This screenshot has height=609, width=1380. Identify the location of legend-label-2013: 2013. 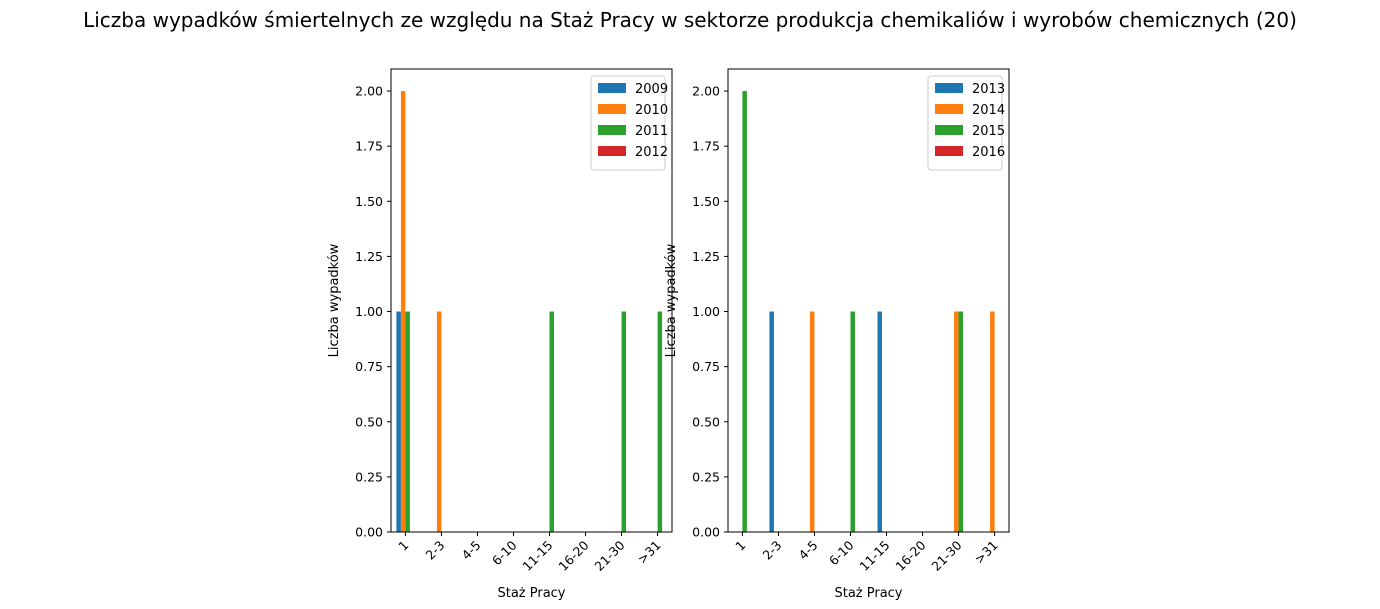
(988, 89).